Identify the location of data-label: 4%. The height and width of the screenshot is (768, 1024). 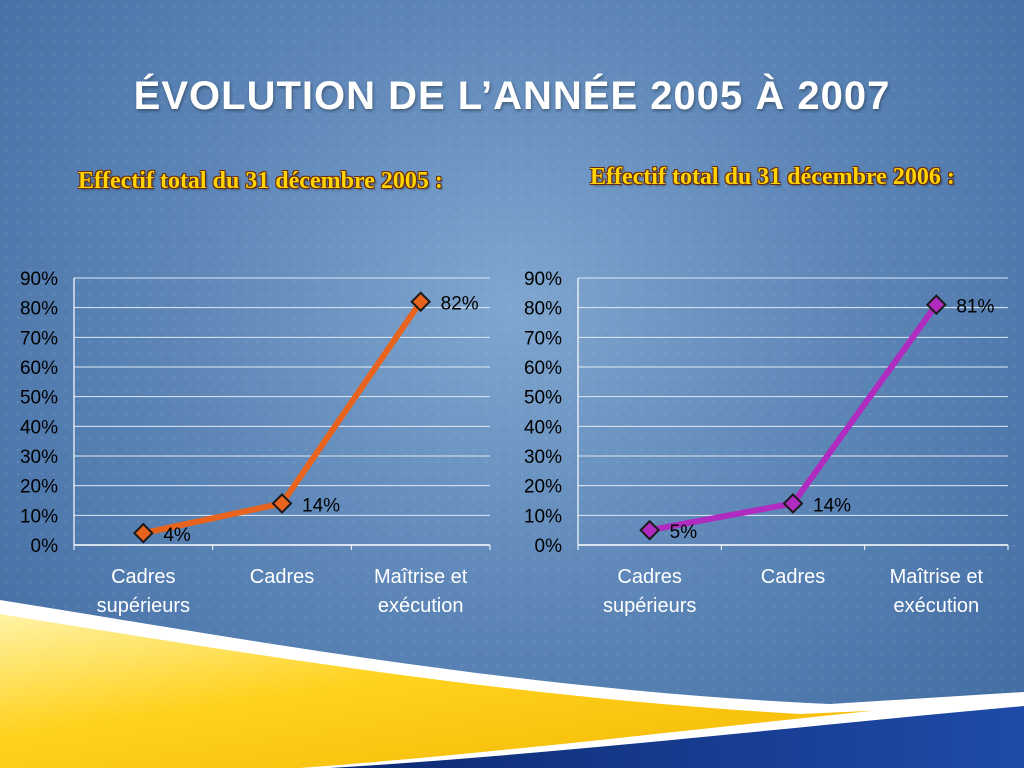
(177, 535).